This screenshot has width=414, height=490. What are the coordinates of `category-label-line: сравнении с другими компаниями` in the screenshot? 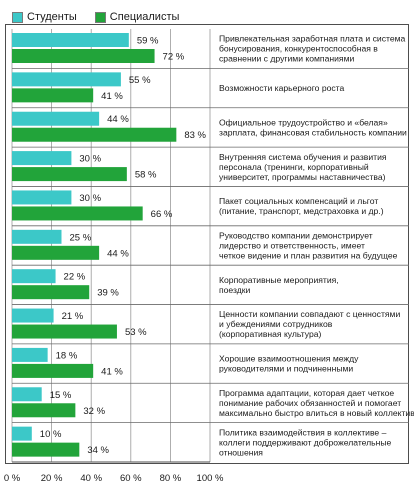 It's located at (286, 59).